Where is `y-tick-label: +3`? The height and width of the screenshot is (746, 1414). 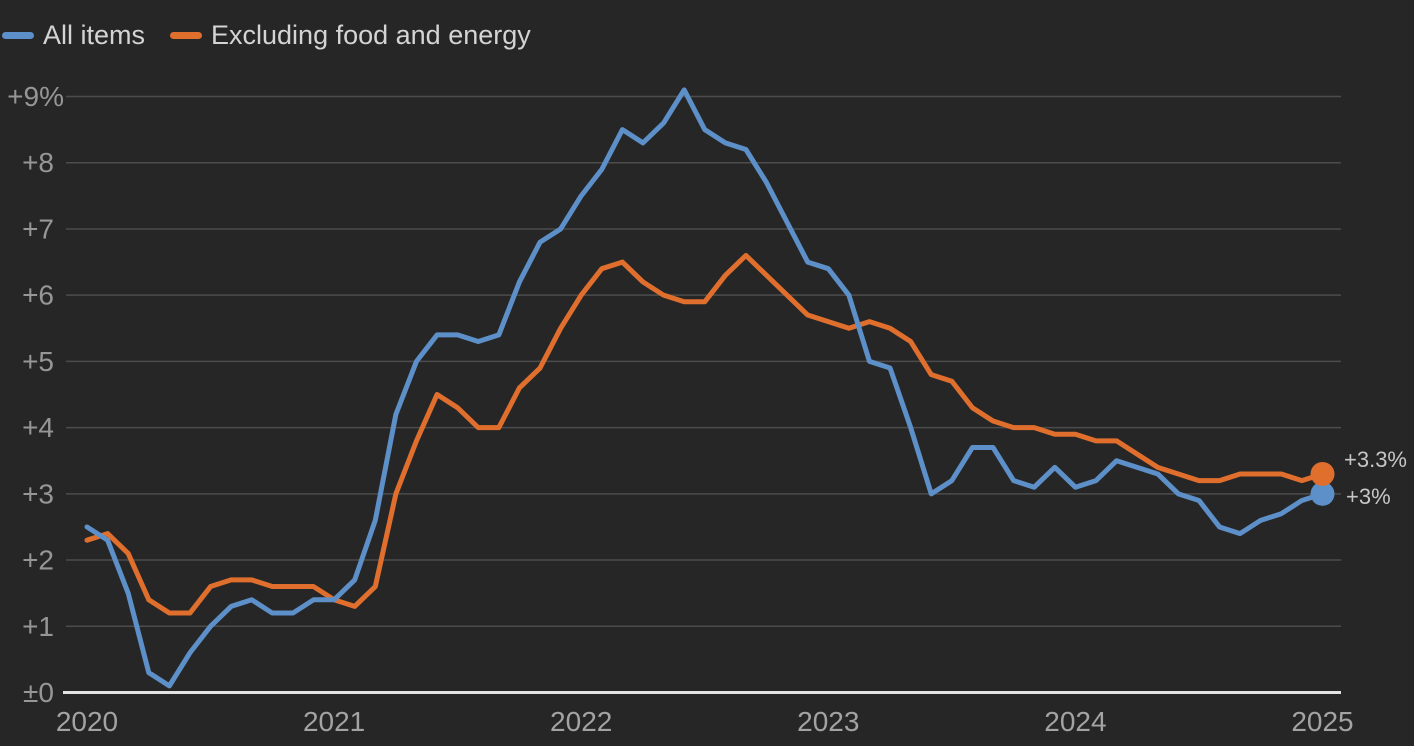
y-tick-label: +3 is located at coordinates (38, 493).